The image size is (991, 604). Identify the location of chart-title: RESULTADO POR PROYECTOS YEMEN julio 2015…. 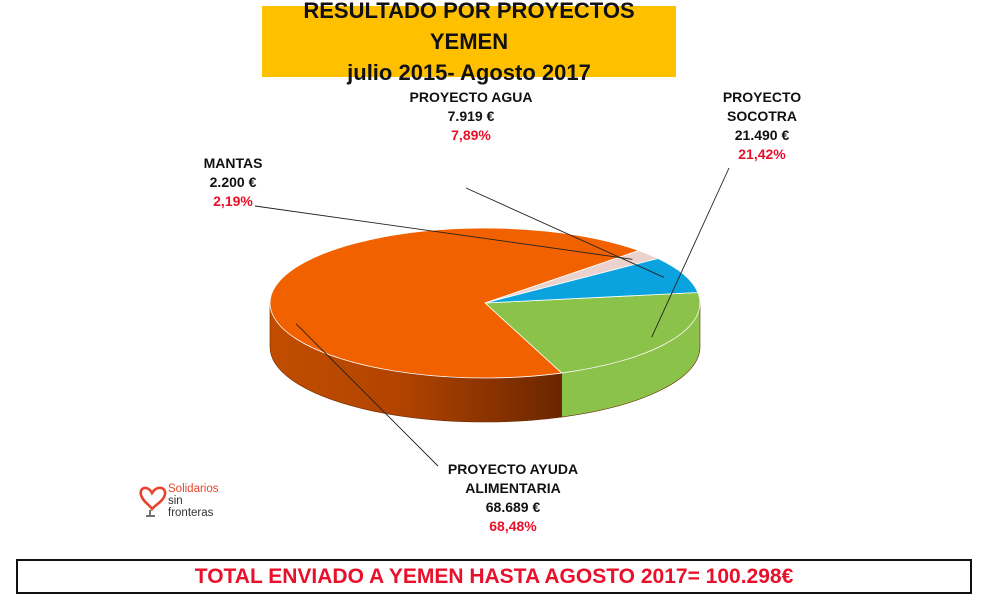
(469, 42).